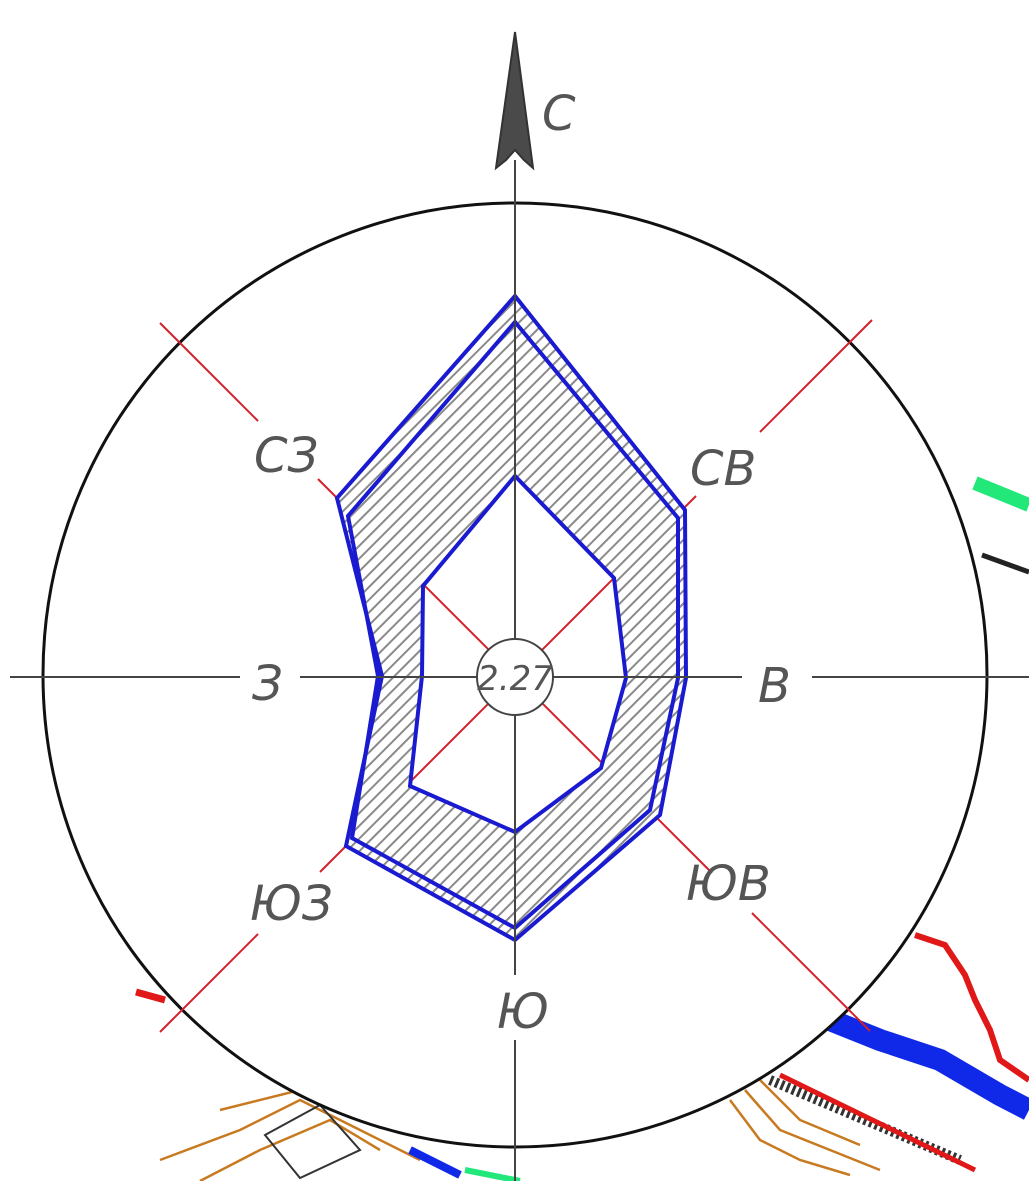 Image resolution: width=1029 pixels, height=1181 pixels. I want to click on axis-sw-outer, so click(209, 983).